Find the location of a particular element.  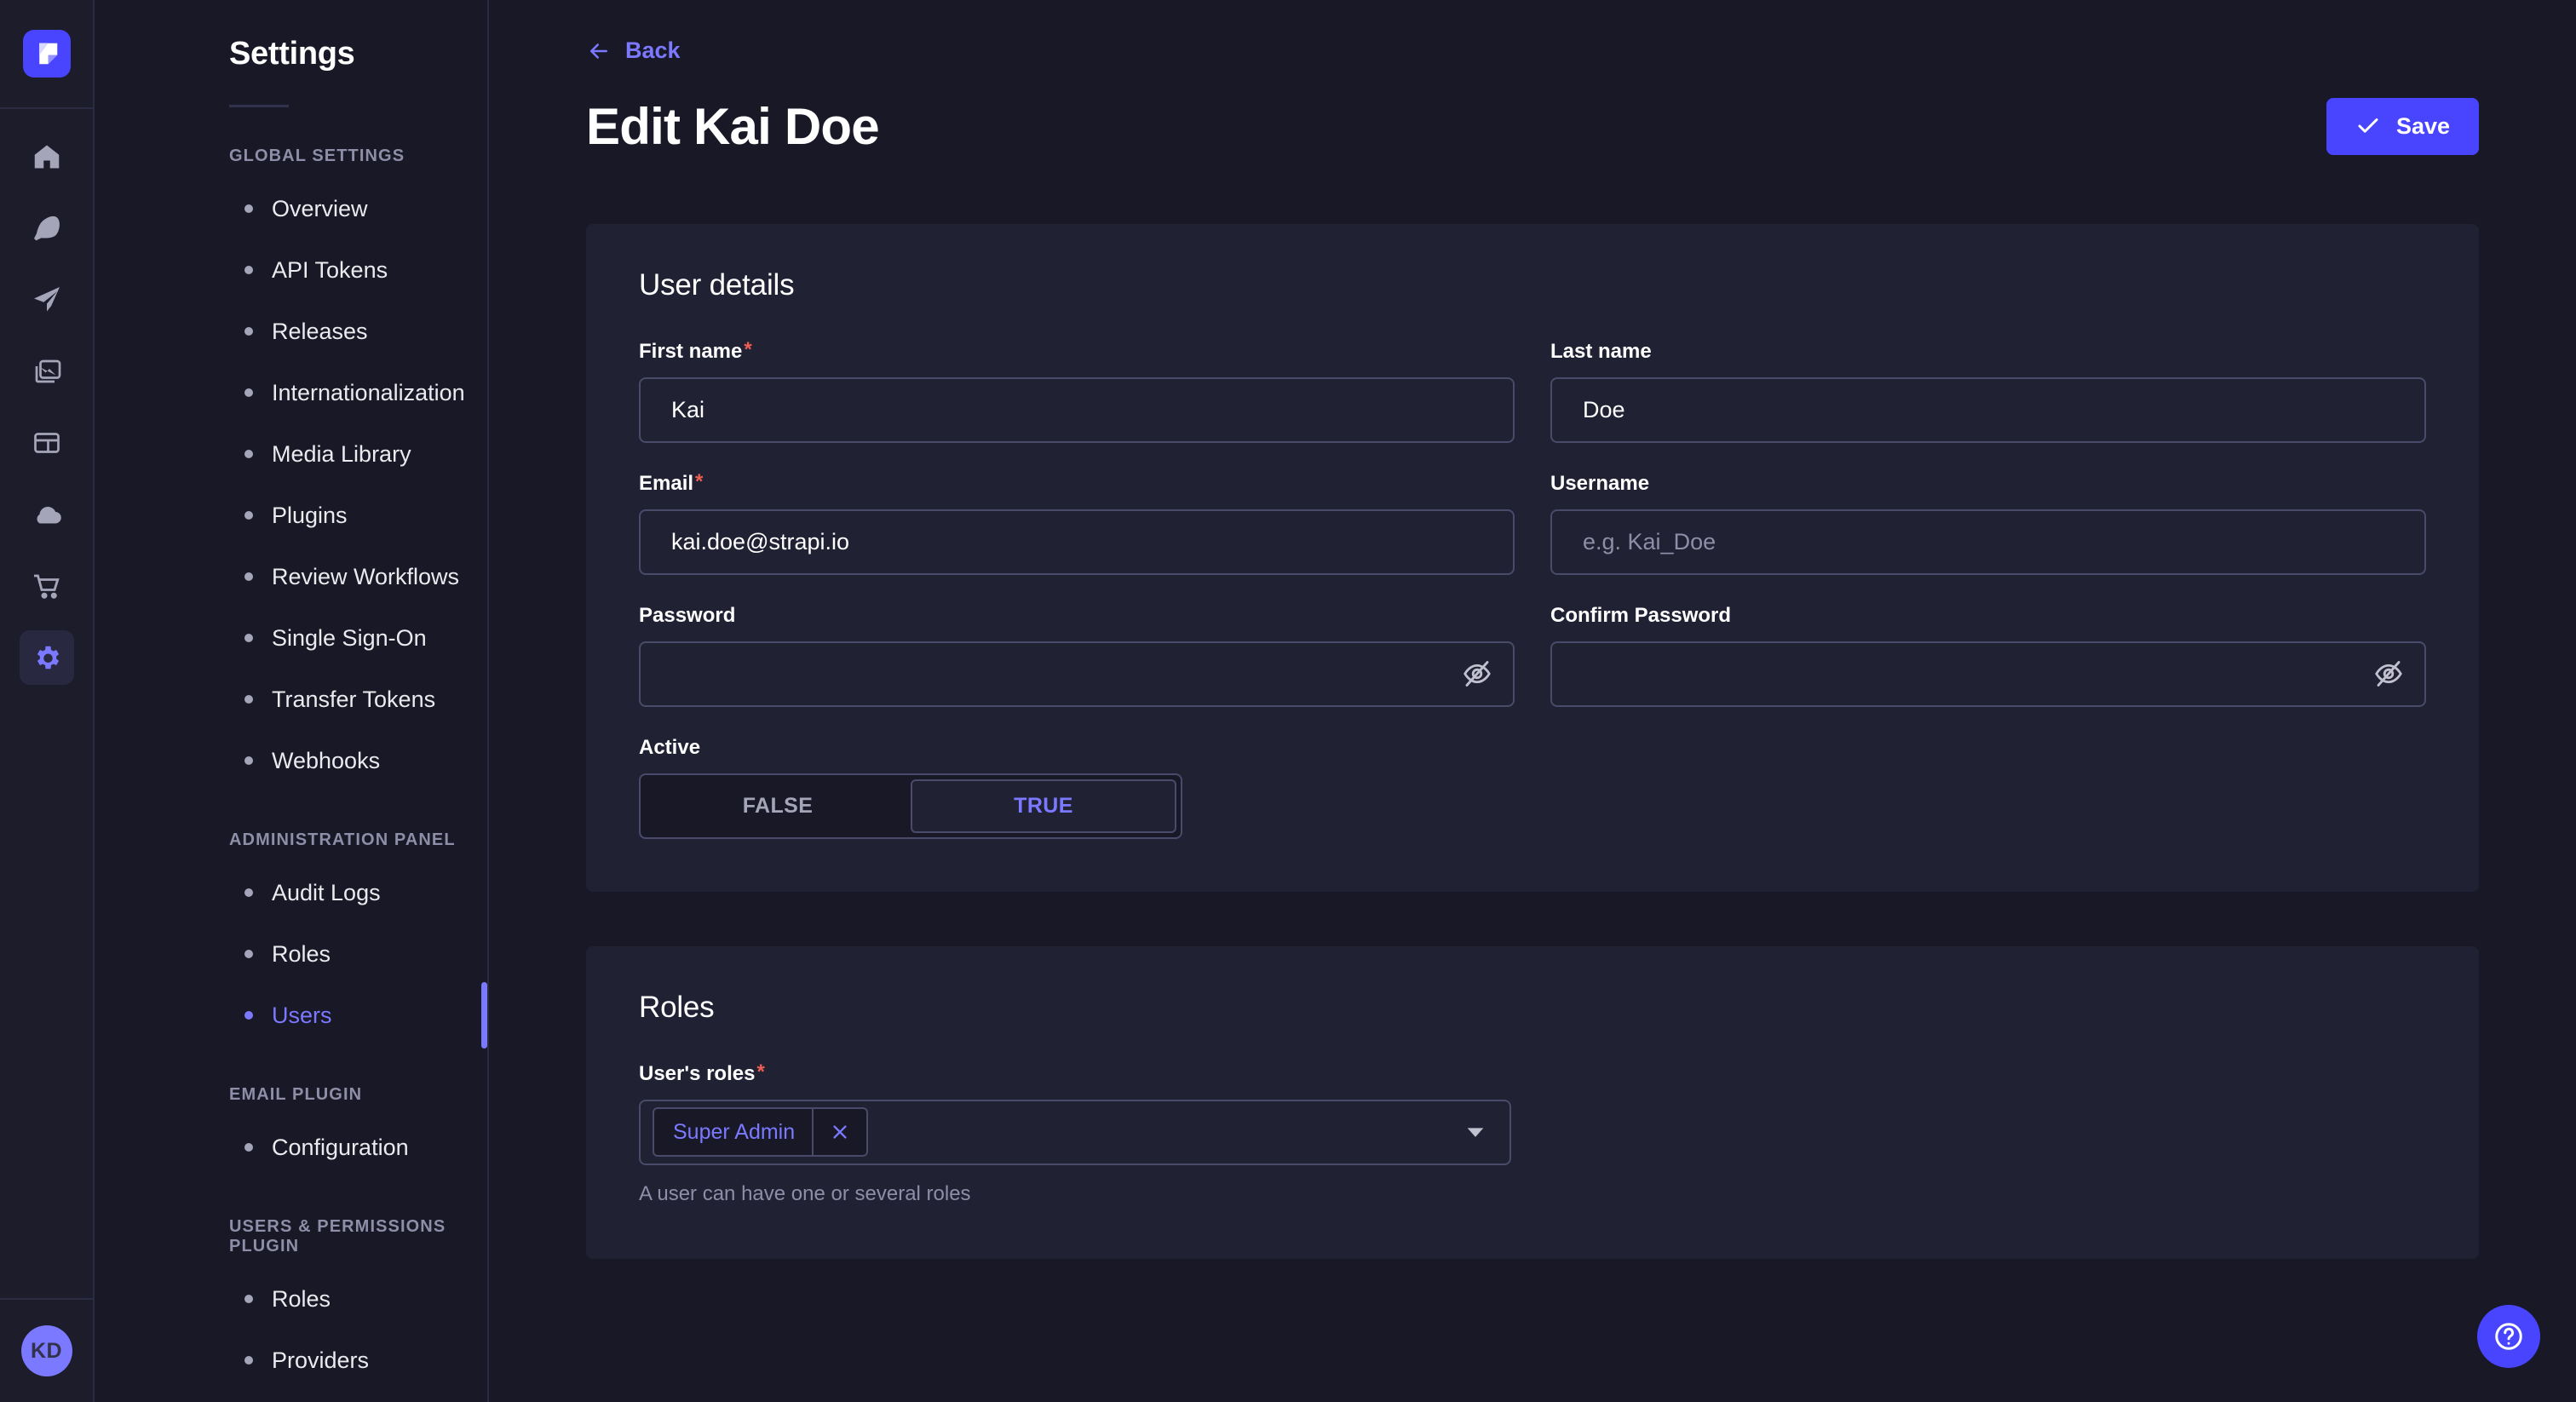

email-label-text: Email is located at coordinates (667, 483).